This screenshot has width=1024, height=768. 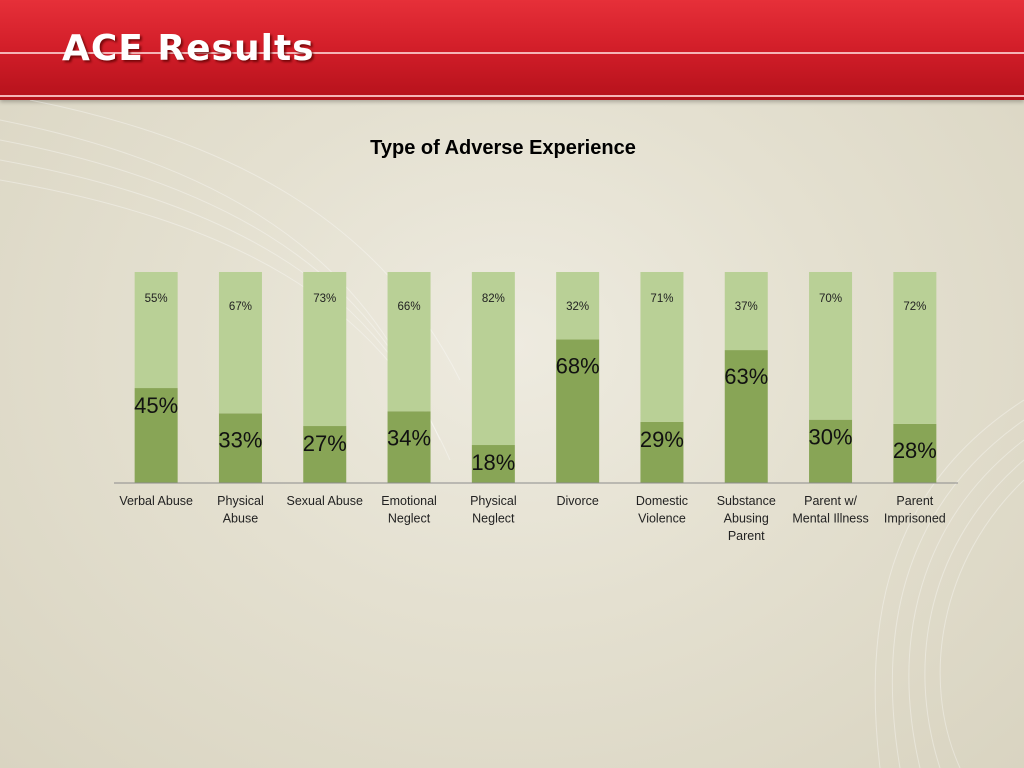 What do you see at coordinates (577, 501) in the screenshot?
I see `x-tick-label: Divorce` at bounding box center [577, 501].